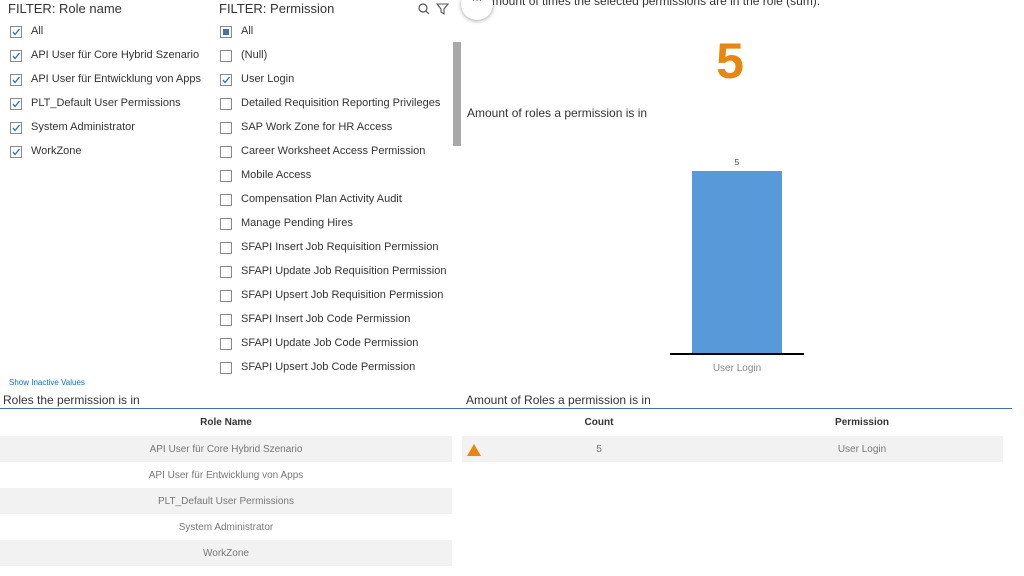 This screenshot has width=1024, height=576. I want to click on more-button: ···, so click(477, 10).